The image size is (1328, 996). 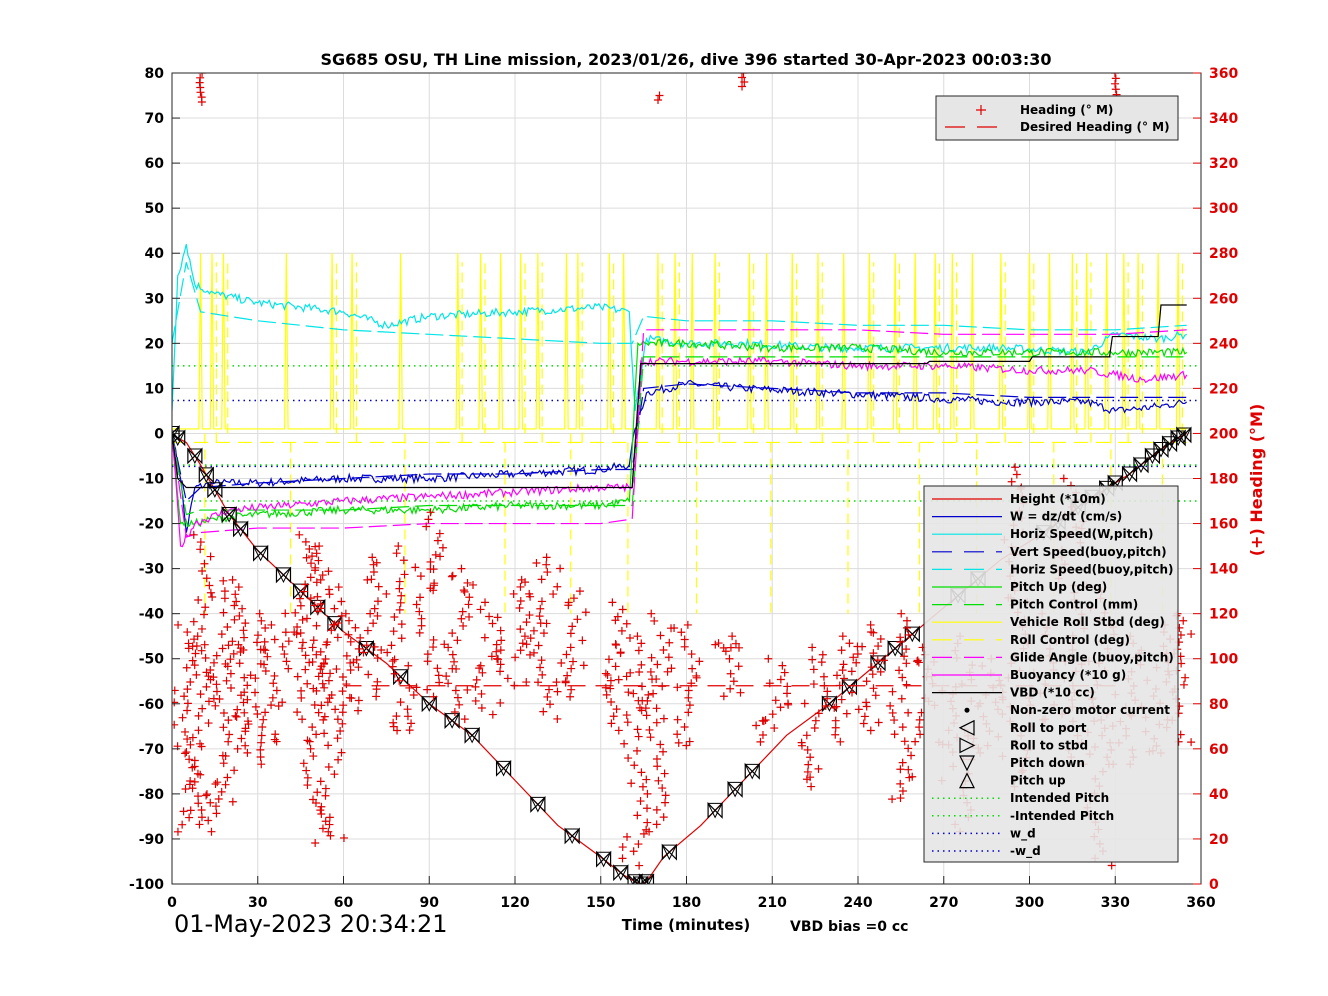 I want to click on y-tick-label: 80, so click(x=155, y=74).